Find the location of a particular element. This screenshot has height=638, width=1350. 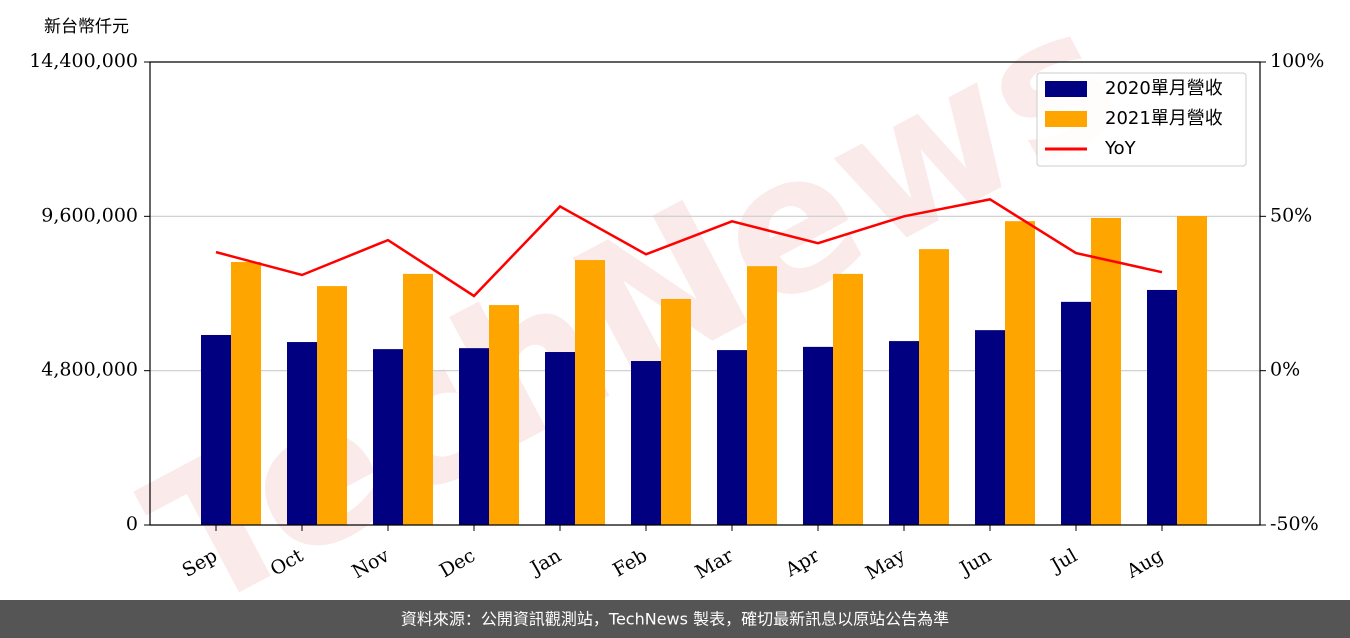

source-note: 資料來源：公開資訊觀測站，TechNews 製表，確切最新訊息以原站公告為準 is located at coordinates (675, 619).